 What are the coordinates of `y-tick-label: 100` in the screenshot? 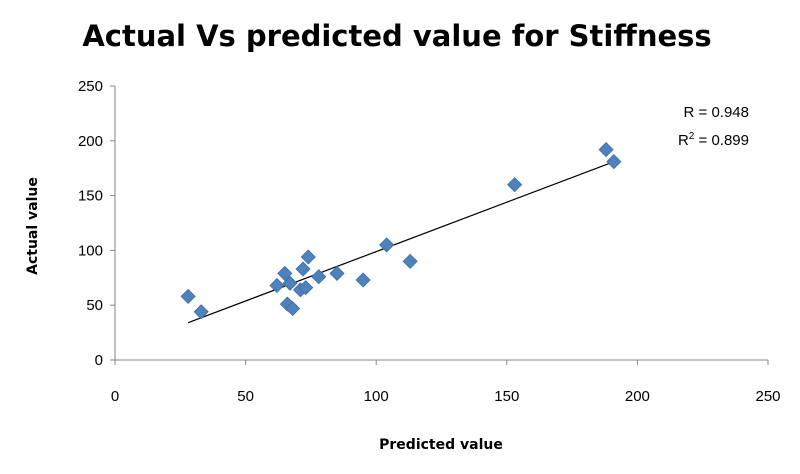 It's located at (90, 250).